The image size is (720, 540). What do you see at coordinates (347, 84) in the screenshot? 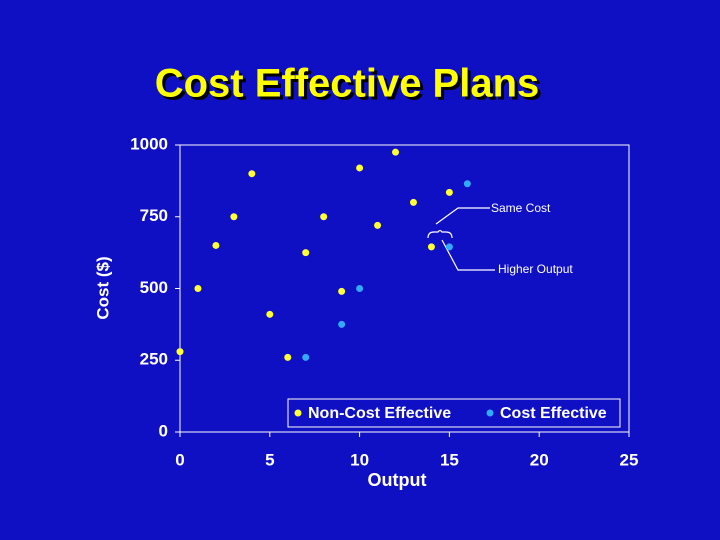
I see `chart-title: Cost Effective Plans` at bounding box center [347, 84].